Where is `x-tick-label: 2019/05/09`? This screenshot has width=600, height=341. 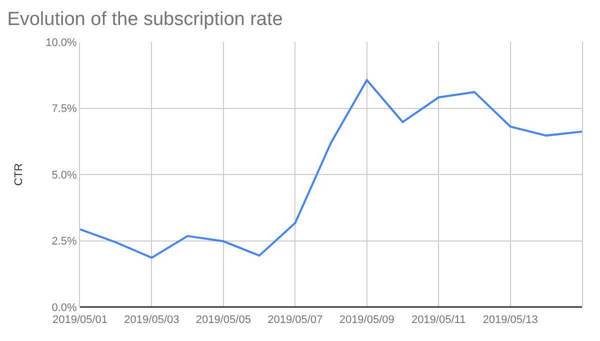
x-tick-label: 2019/05/09 is located at coordinates (366, 320).